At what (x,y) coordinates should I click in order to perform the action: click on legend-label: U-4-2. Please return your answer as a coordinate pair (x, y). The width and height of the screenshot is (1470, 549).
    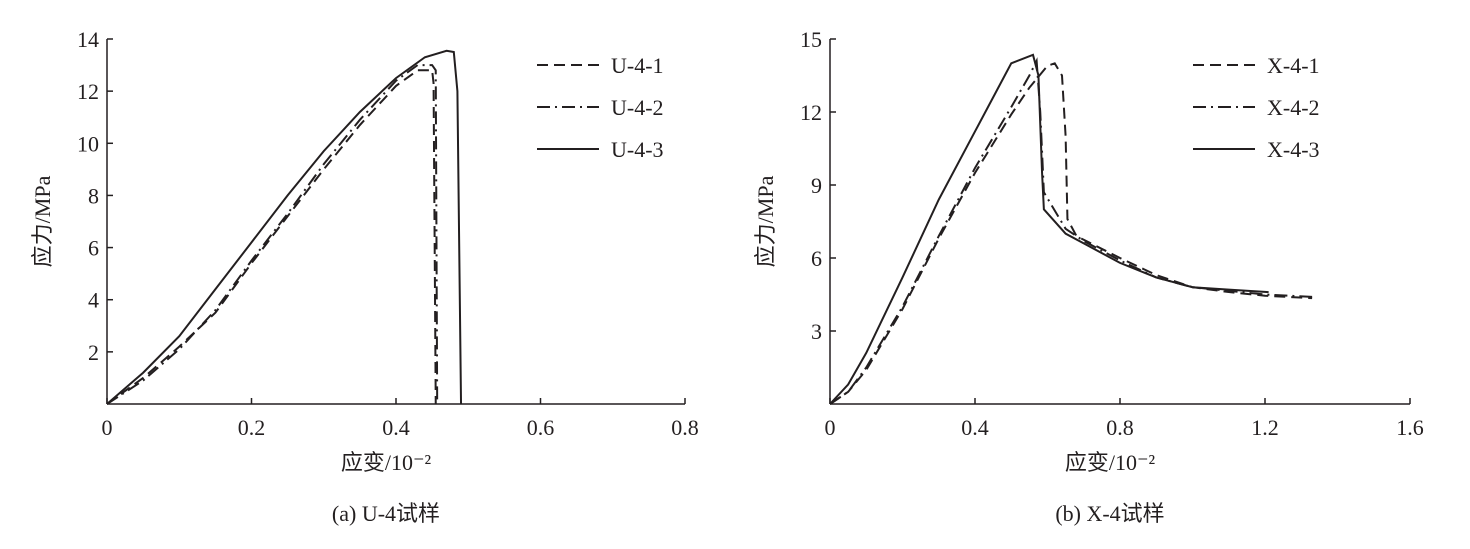
    Looking at the image, I should click on (637, 107).